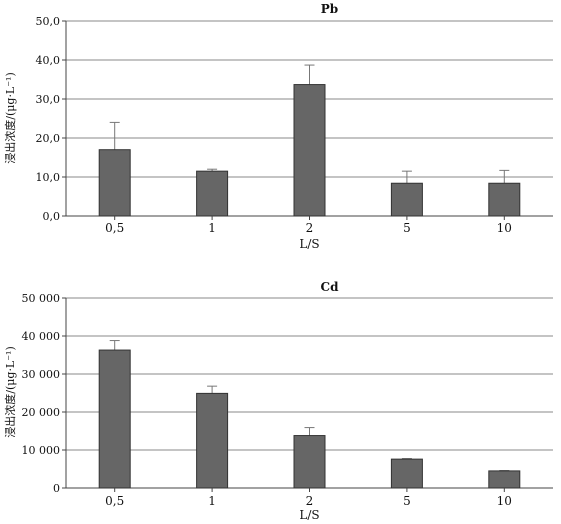  Describe the element at coordinates (48, 99) in the screenshot. I see `y-tick-label: 30,0` at that location.